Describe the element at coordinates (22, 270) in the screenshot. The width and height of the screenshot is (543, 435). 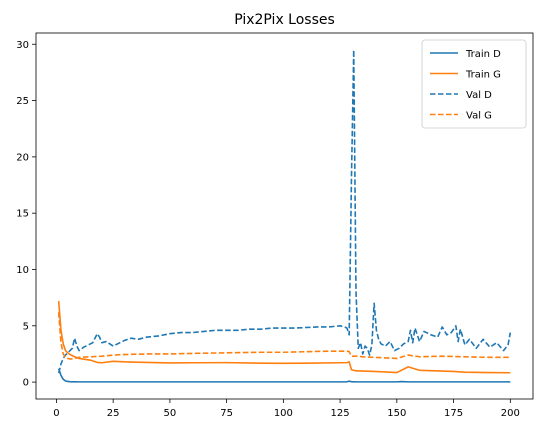
I see `y-tick-label: 10` at that location.